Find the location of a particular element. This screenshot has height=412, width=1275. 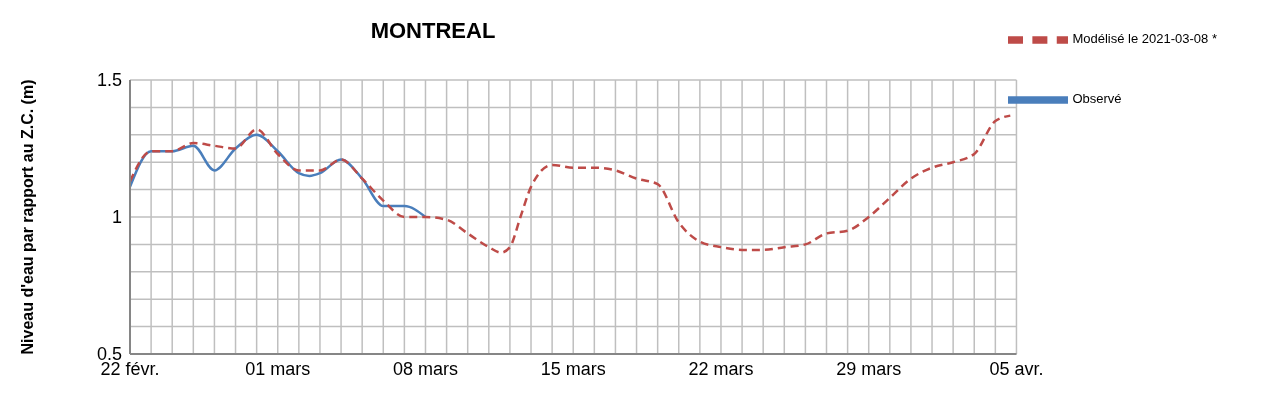

chart-title: MONTREAL is located at coordinates (433, 31).